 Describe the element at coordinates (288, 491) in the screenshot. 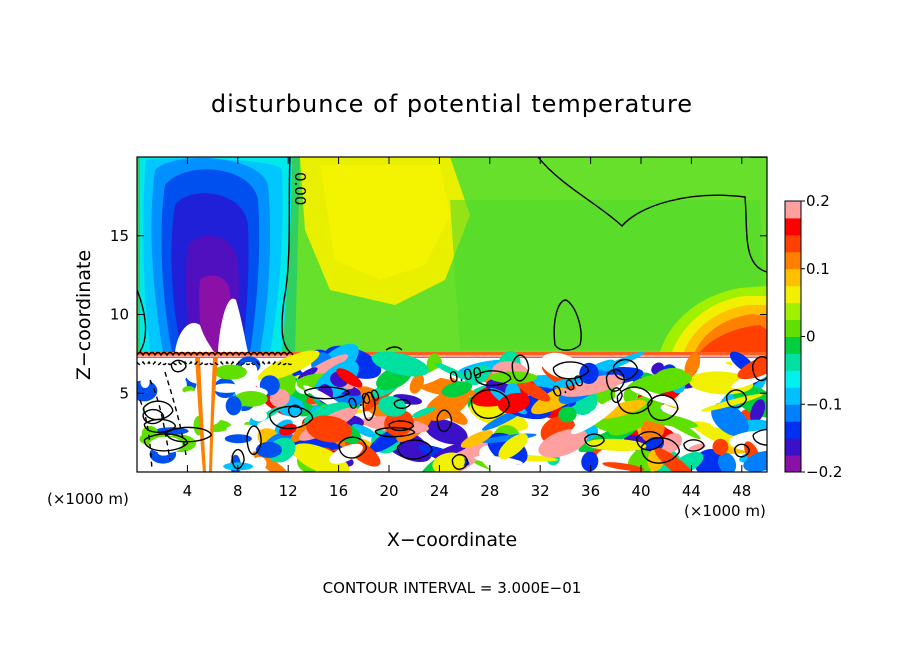

I see `x-tick-label: 12` at that location.